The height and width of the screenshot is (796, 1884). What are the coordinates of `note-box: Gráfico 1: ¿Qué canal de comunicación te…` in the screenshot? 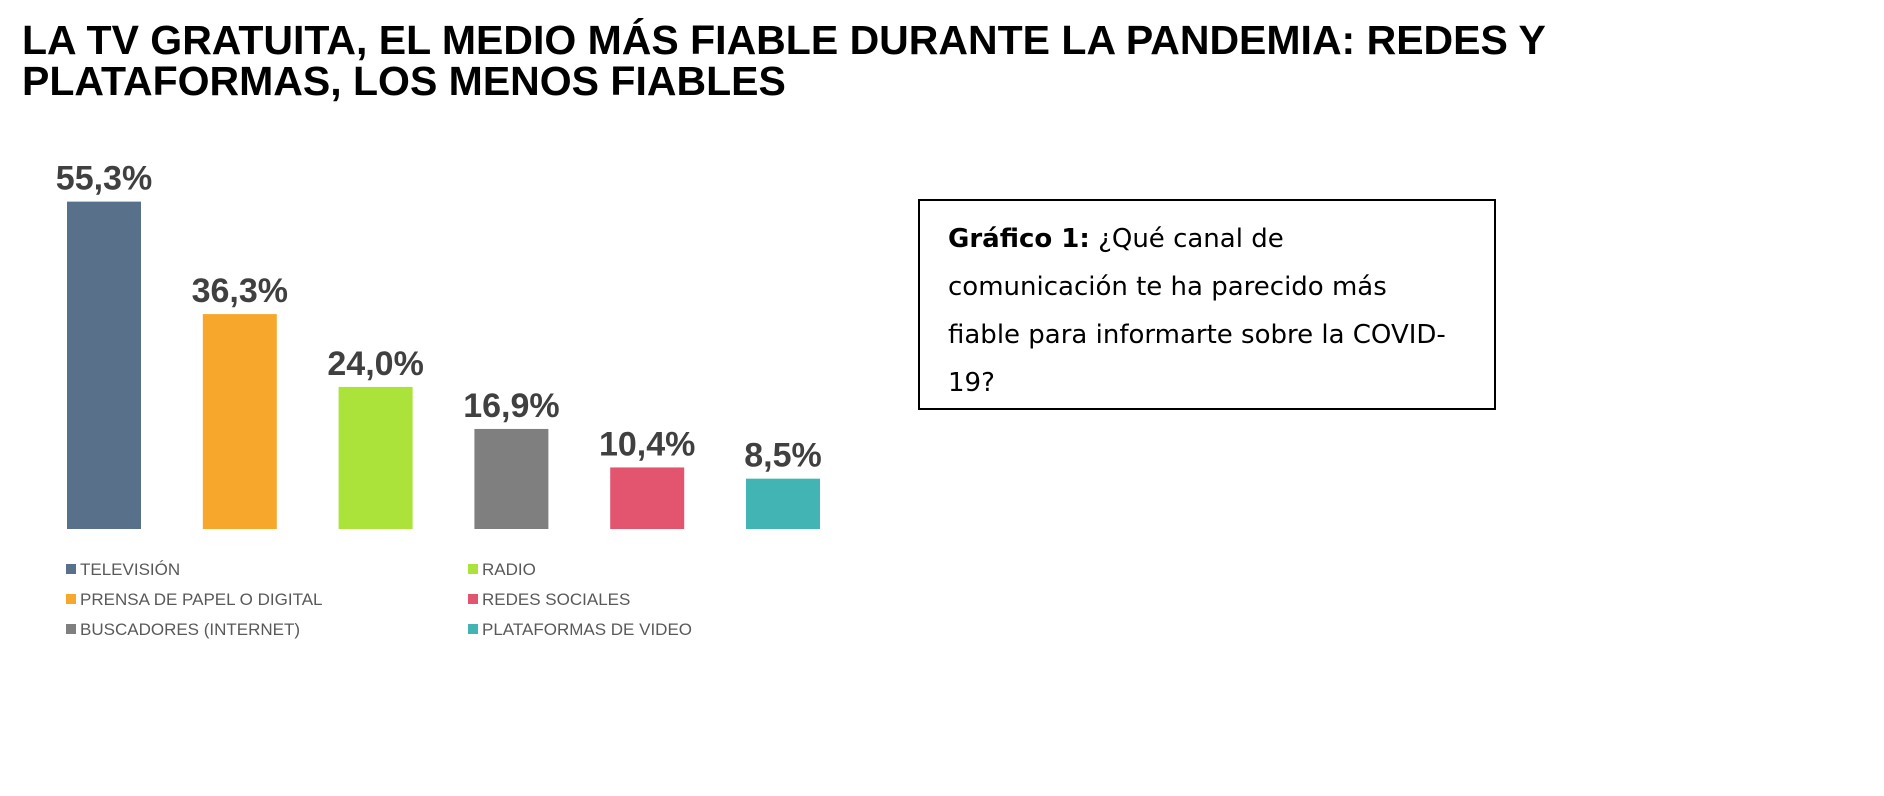 It's located at (1207, 304).